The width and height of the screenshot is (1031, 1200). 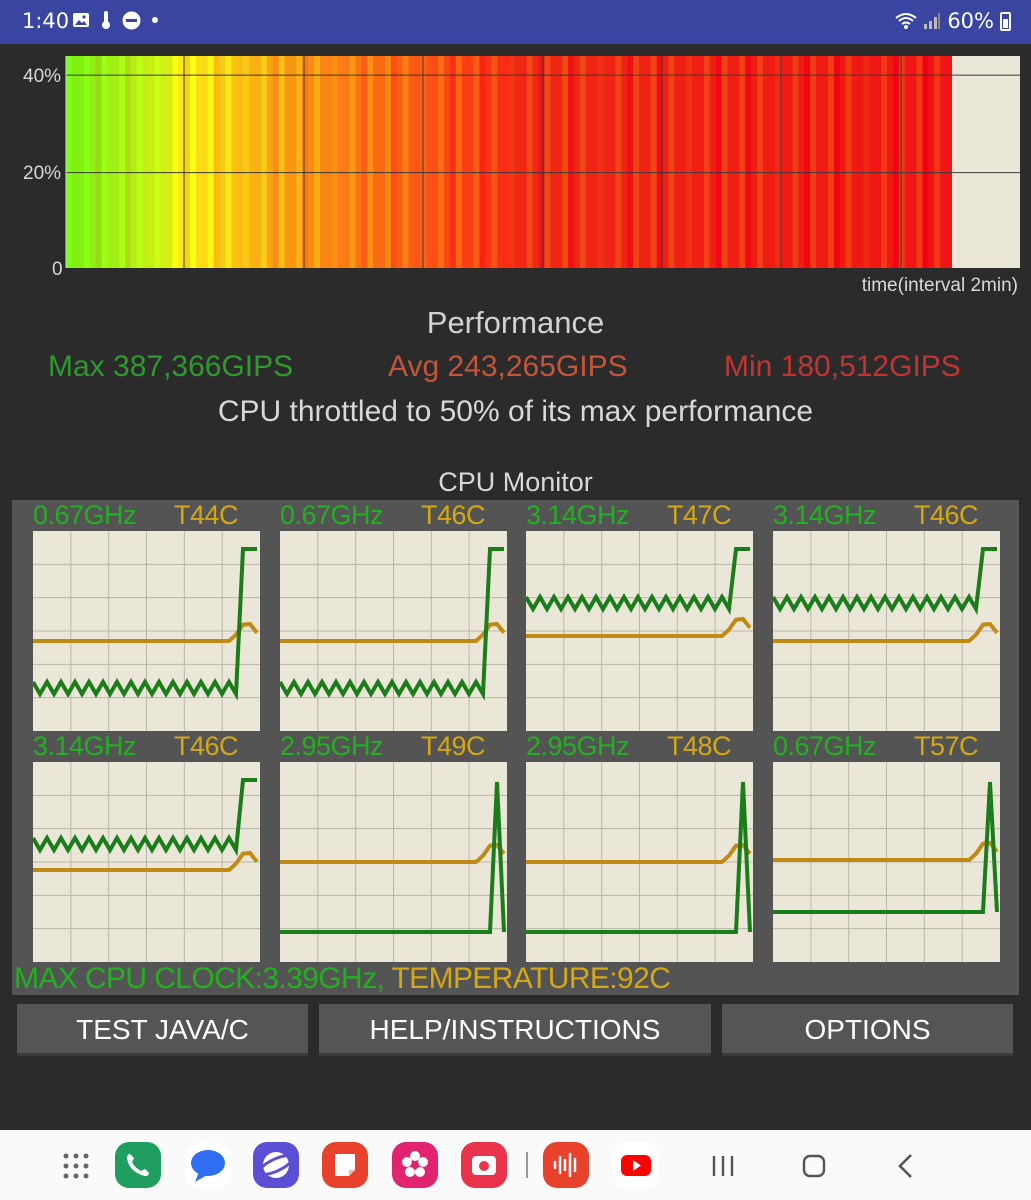 What do you see at coordinates (515, 482) in the screenshot?
I see `cpu-monitor-title: CPU Monitor` at bounding box center [515, 482].